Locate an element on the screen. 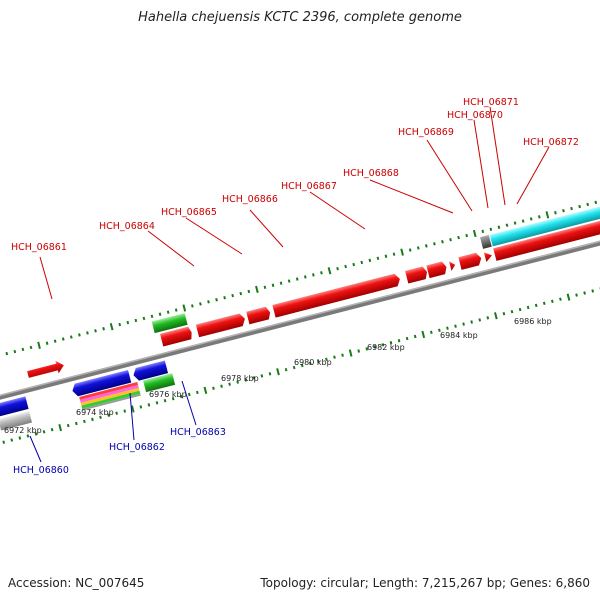 This screenshot has height=600, width=600. gene-label-HCH_06872: HCH_06872 is located at coordinates (551, 142).